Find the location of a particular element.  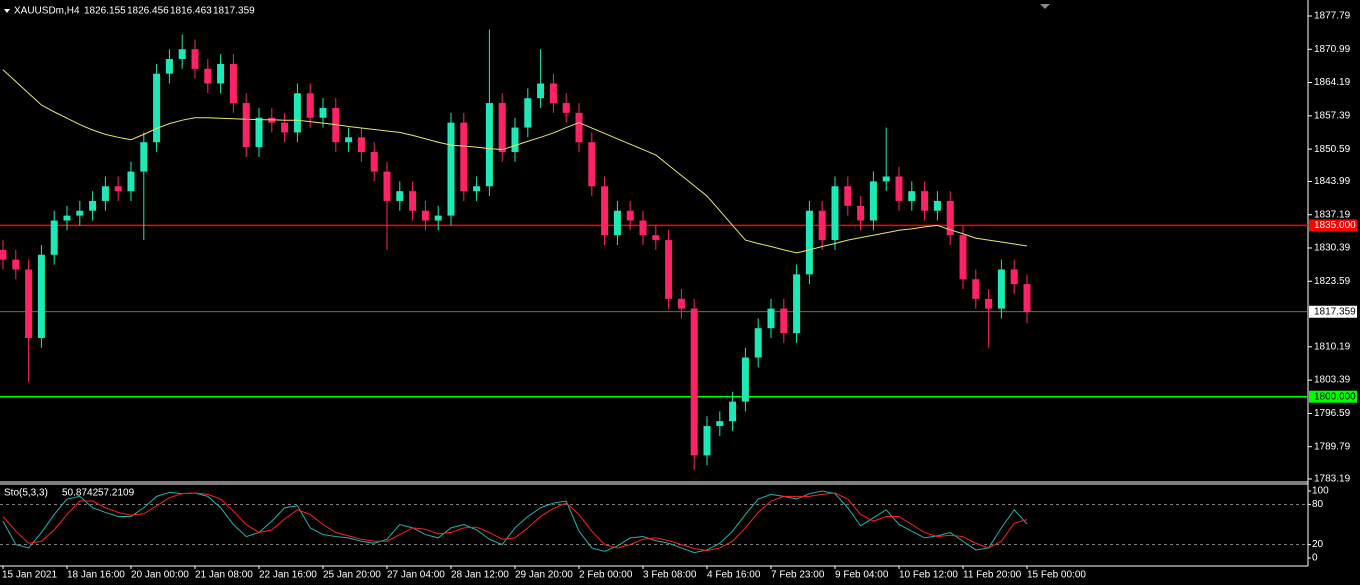

indicator-tick-label: 100 is located at coordinates (1320, 491).